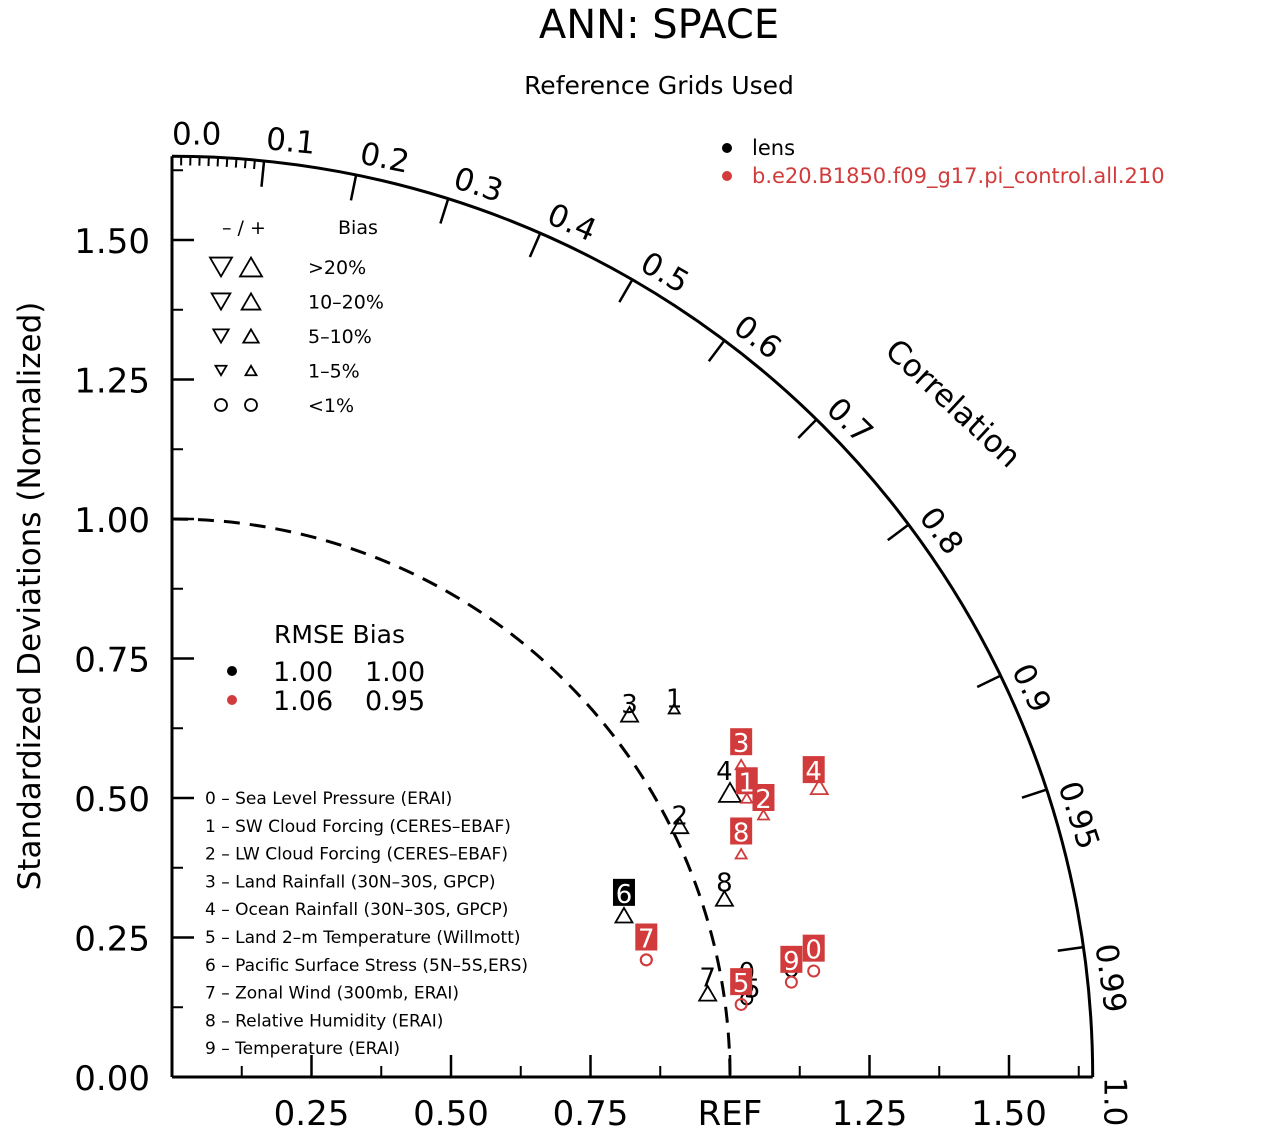  I want to click on bias-legend-row: 1–5%, so click(286, 372).